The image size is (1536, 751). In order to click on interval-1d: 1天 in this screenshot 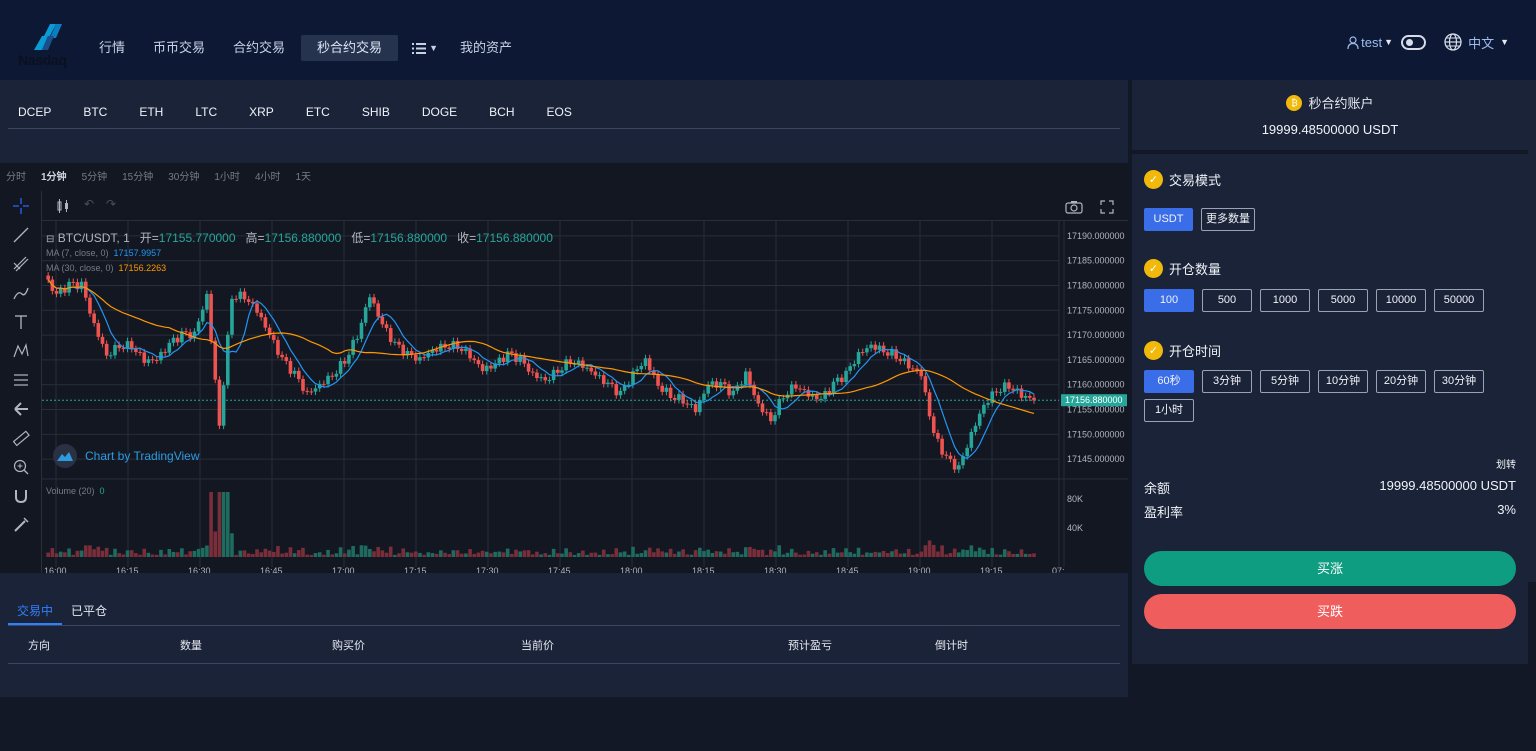, I will do `click(303, 177)`.